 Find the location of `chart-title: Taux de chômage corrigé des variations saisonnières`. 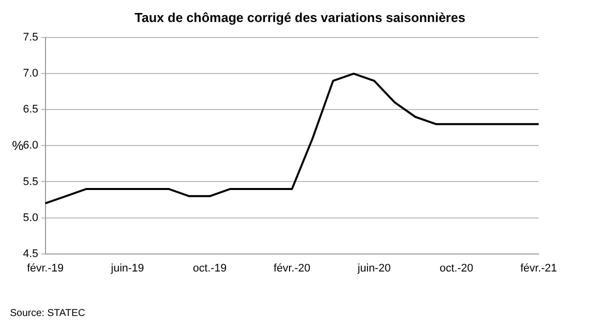

chart-title: Taux de chômage corrigé des variations saisonnières is located at coordinates (300, 17).